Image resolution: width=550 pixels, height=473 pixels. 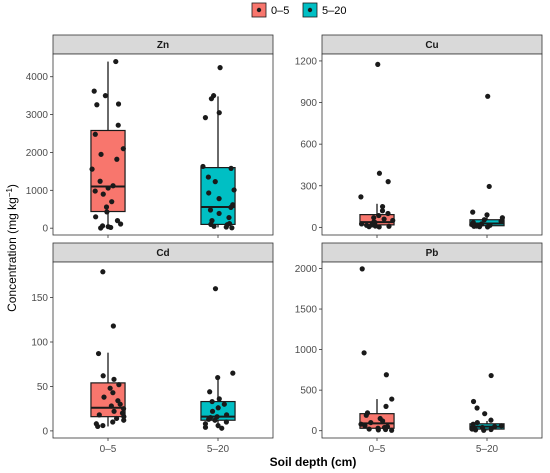 What do you see at coordinates (9, 193) in the screenshot?
I see `y-axis-title-sup: −1` at bounding box center [9, 193].